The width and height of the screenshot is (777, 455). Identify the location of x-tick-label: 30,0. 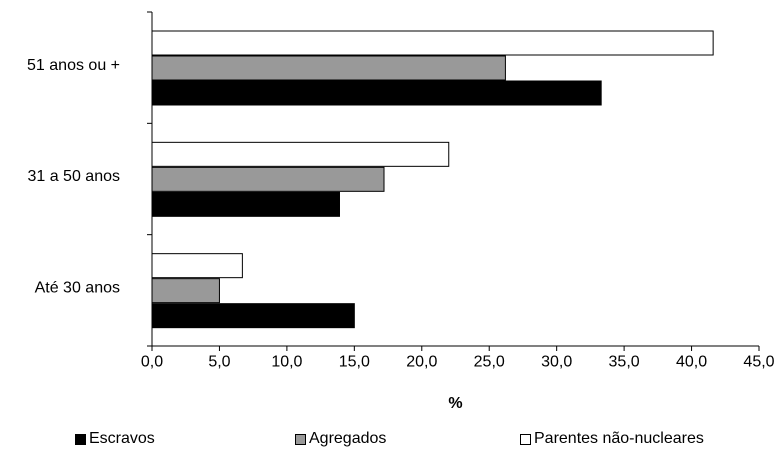
(556, 361).